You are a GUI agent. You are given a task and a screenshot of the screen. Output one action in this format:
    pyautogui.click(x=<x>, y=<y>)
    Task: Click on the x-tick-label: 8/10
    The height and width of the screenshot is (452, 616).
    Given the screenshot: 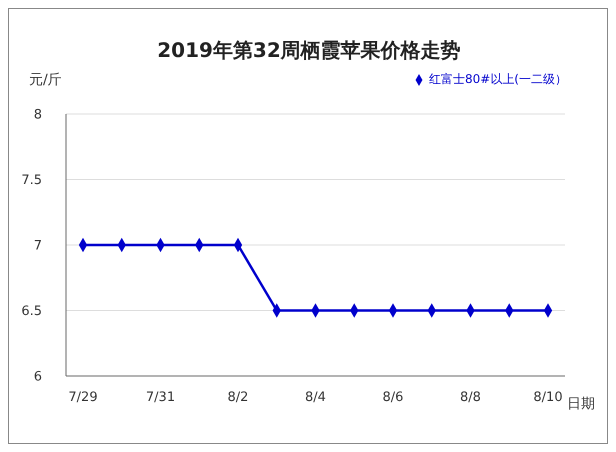 What is the action you would take?
    pyautogui.click(x=548, y=398)
    